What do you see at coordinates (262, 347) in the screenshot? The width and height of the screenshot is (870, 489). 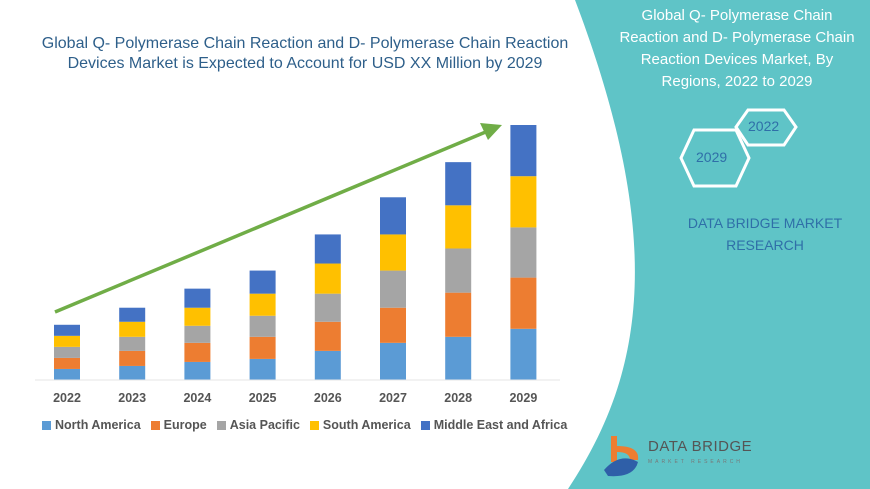 I see `bar-2025-europe` at bounding box center [262, 347].